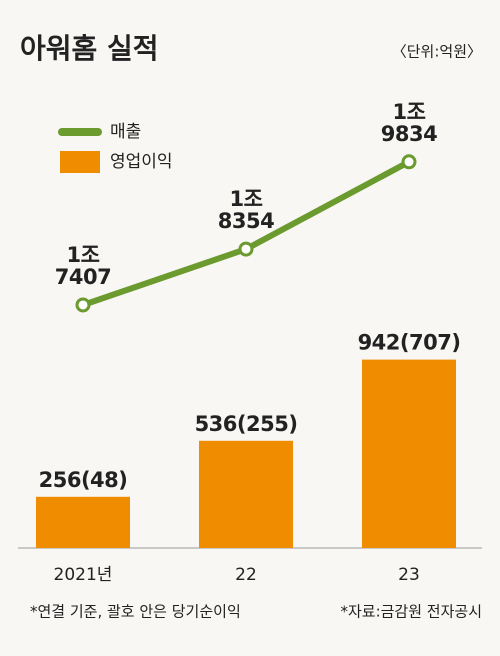  Describe the element at coordinates (125, 132) in the screenshot. I see `legend-label: 매출` at that location.